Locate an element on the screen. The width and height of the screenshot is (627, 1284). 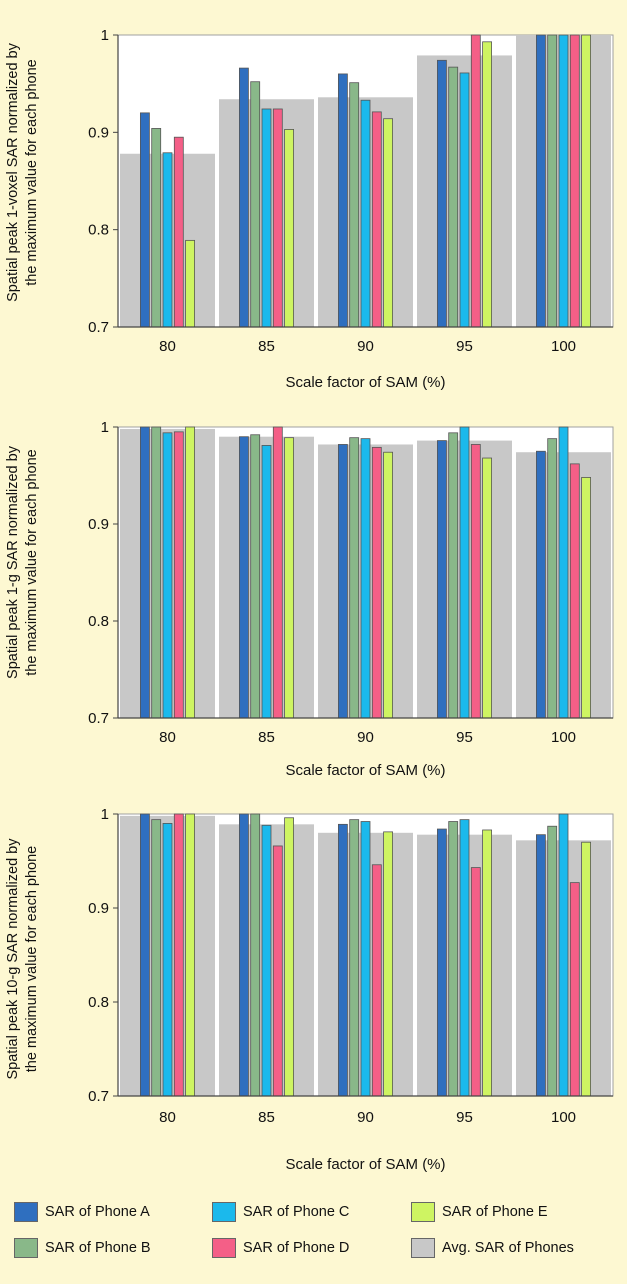
y-tick-label: 1 is located at coordinates (105, 35).